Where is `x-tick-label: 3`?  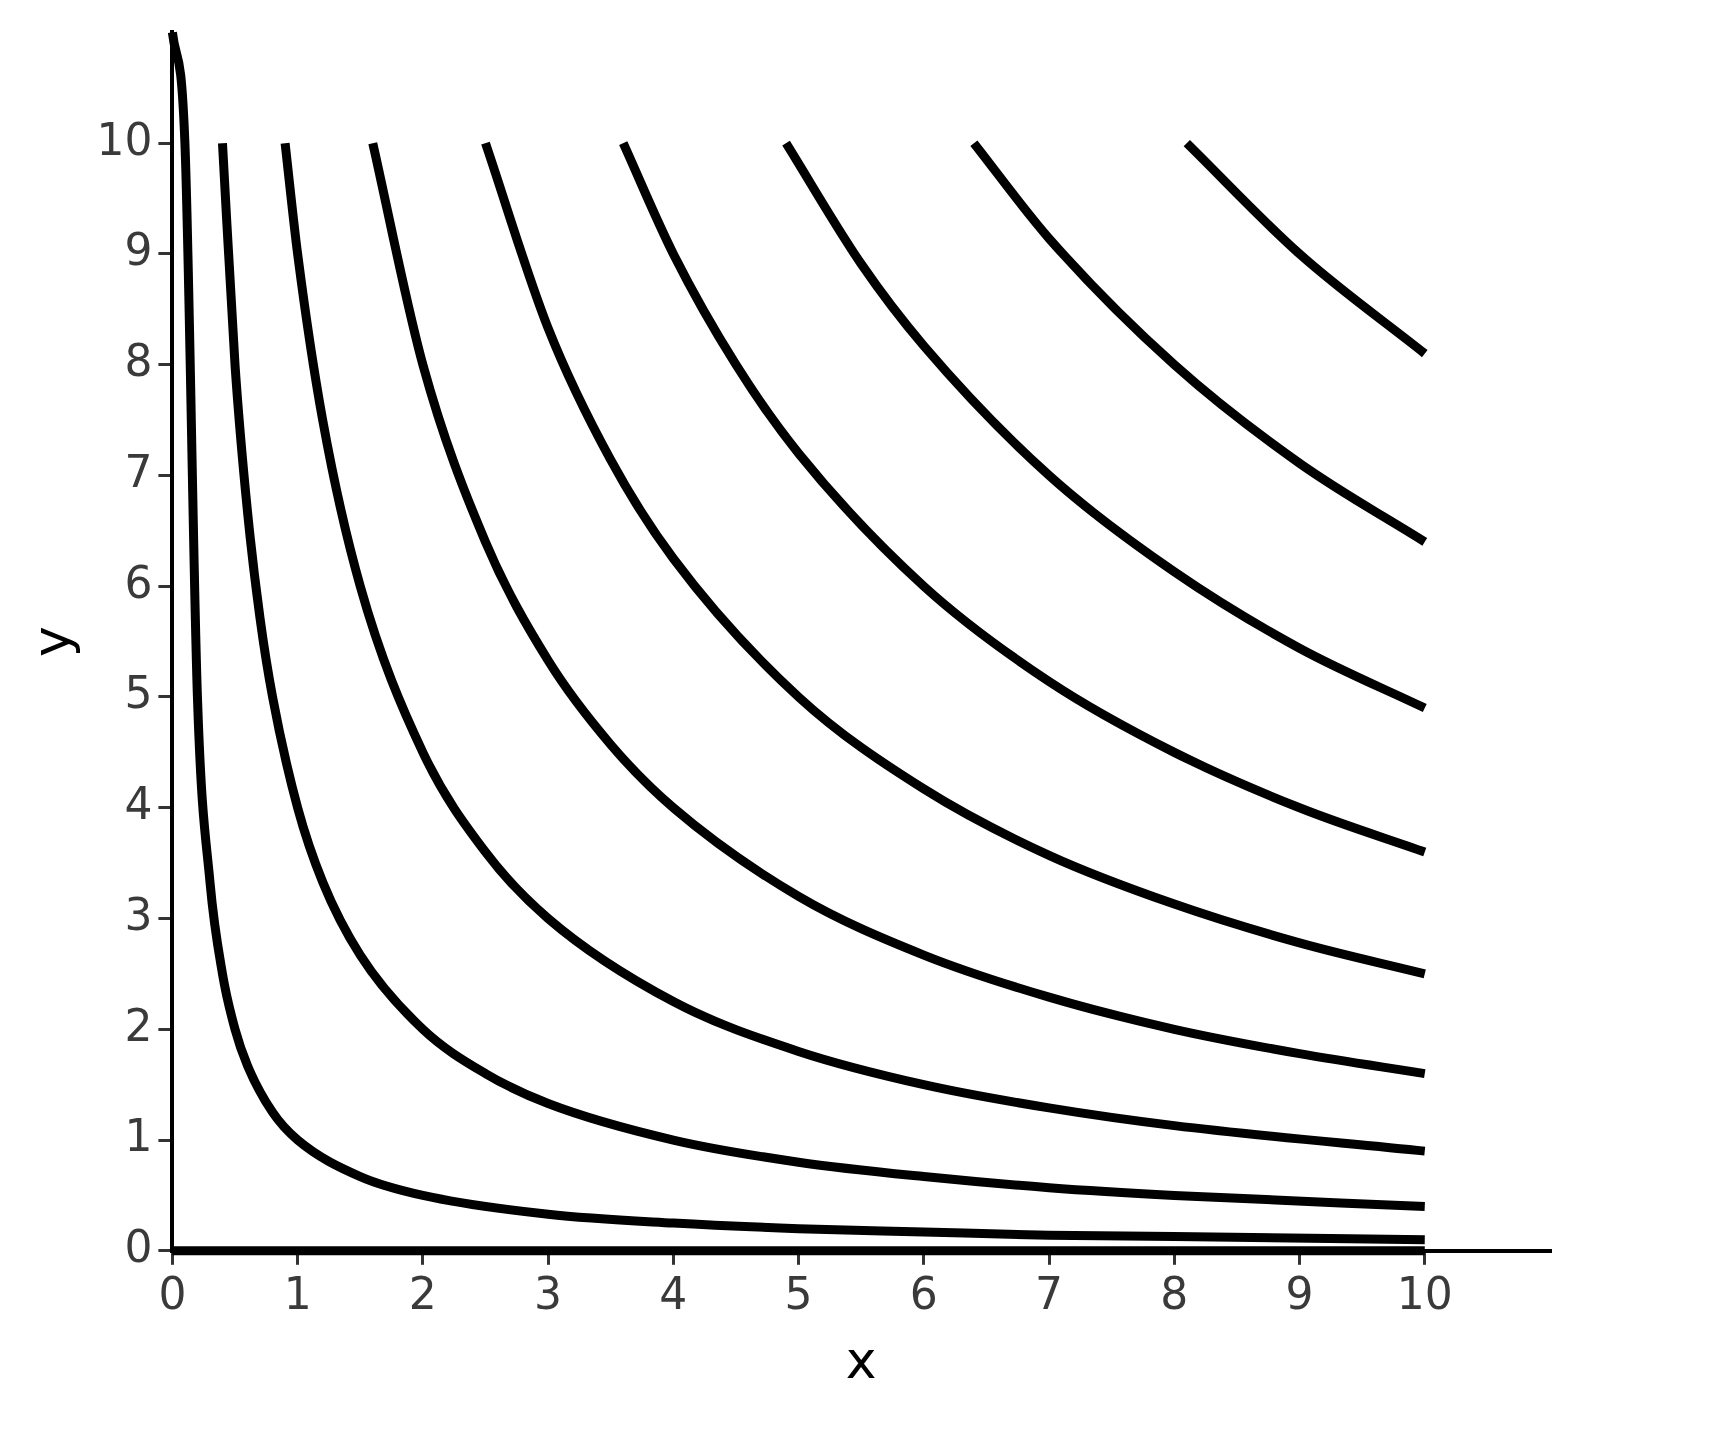 x-tick-label: 3 is located at coordinates (548, 1293).